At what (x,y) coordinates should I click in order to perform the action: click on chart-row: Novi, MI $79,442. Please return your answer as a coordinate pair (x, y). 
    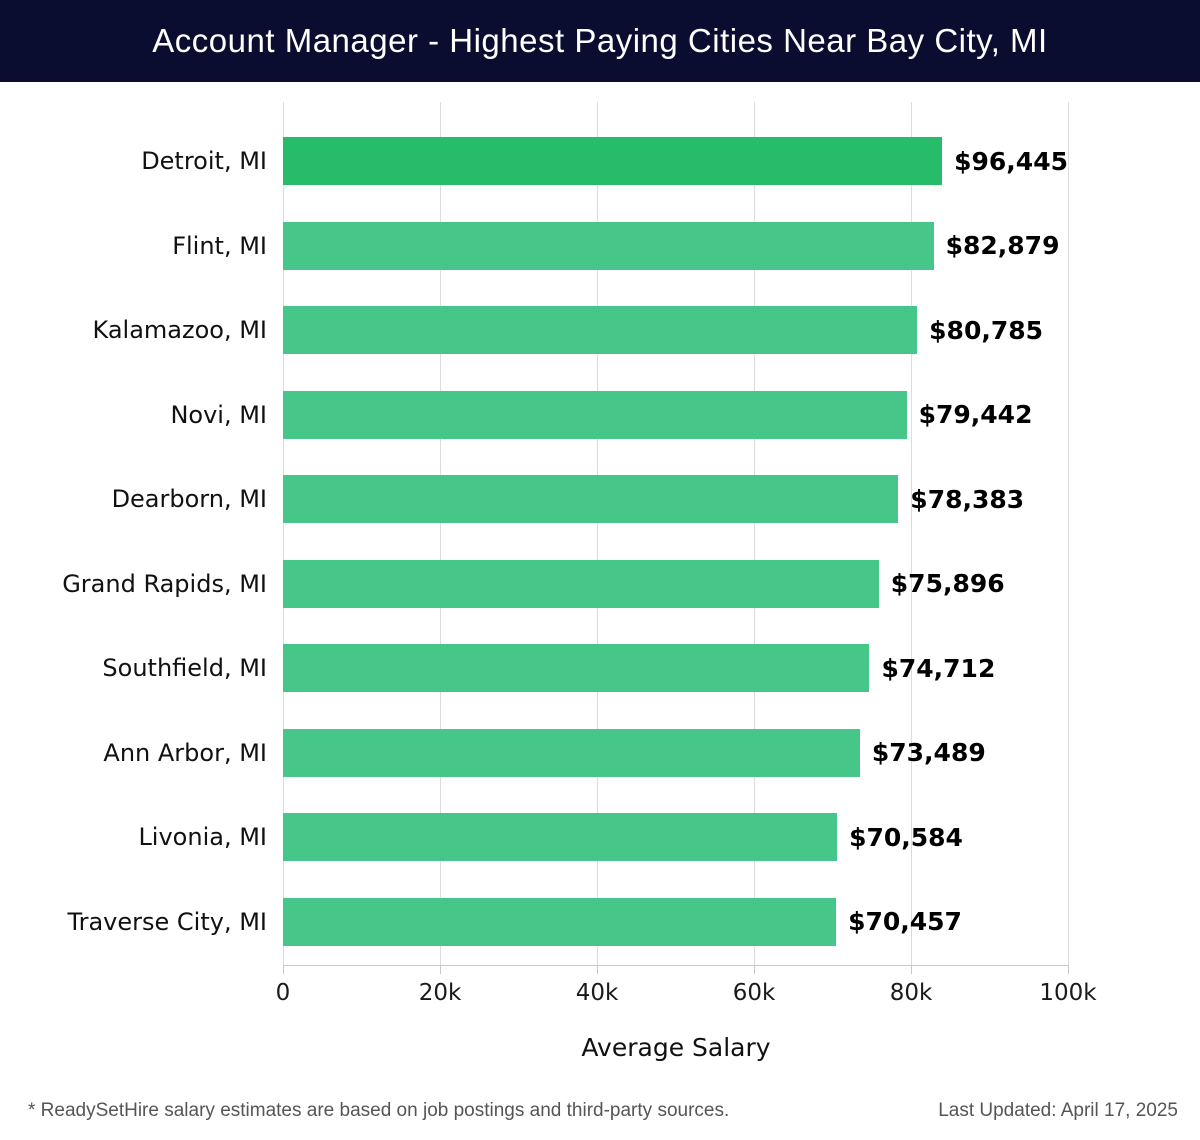
    Looking at the image, I should click on (600, 415).